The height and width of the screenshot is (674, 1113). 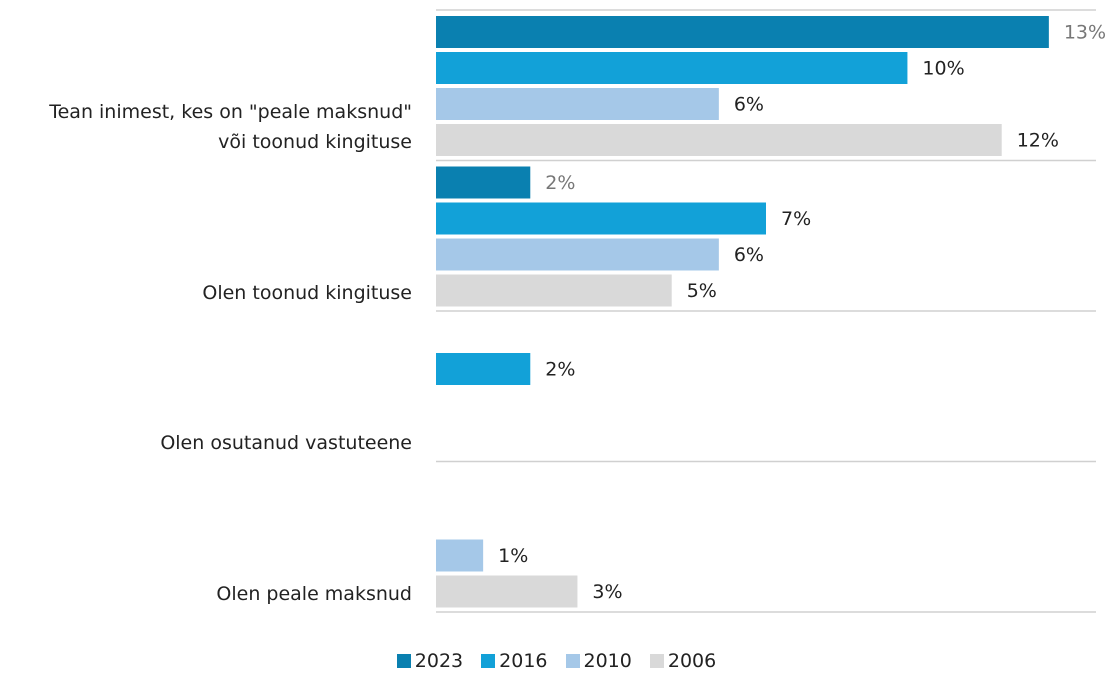 What do you see at coordinates (307, 292) in the screenshot?
I see `category-label: Olen toonud kingituse` at bounding box center [307, 292].